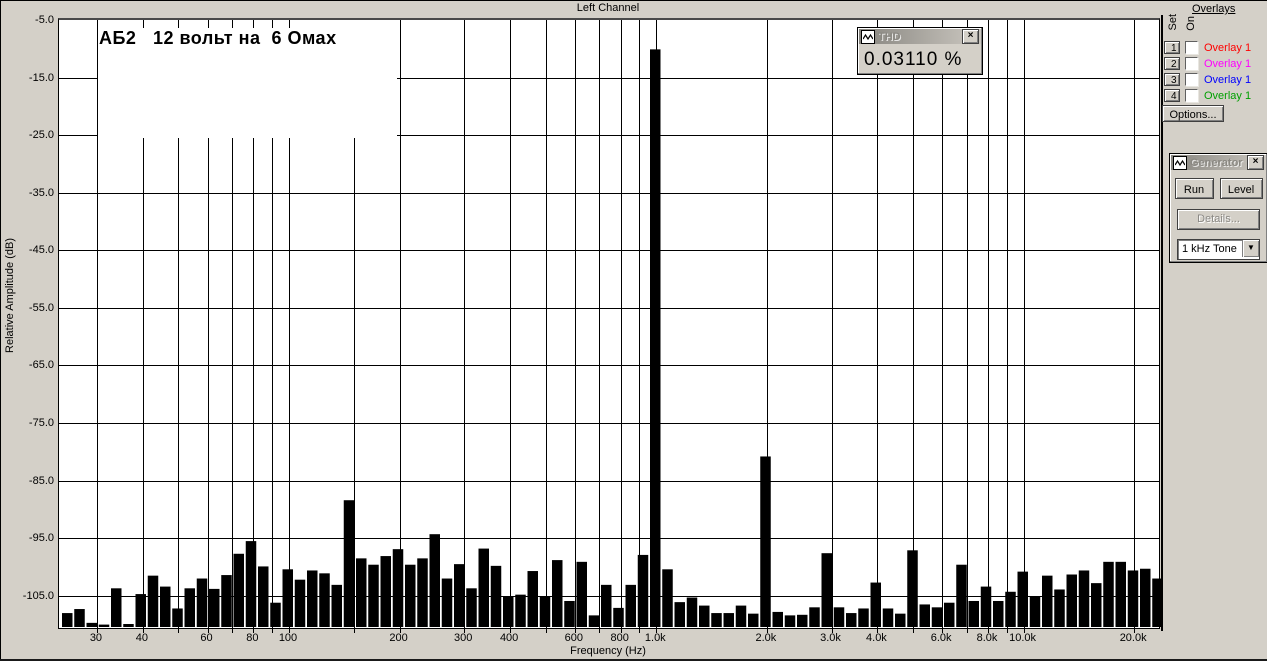  What do you see at coordinates (41, 250) in the screenshot?
I see `y-axis-tick-label: -45.0` at bounding box center [41, 250].